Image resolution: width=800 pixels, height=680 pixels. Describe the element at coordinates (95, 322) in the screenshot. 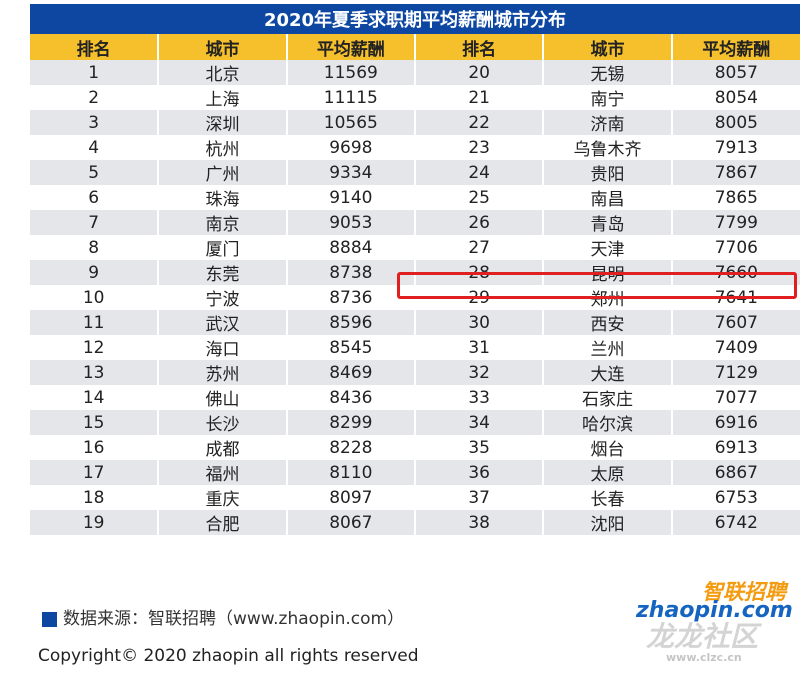

I see `cell-rank: 11` at that location.